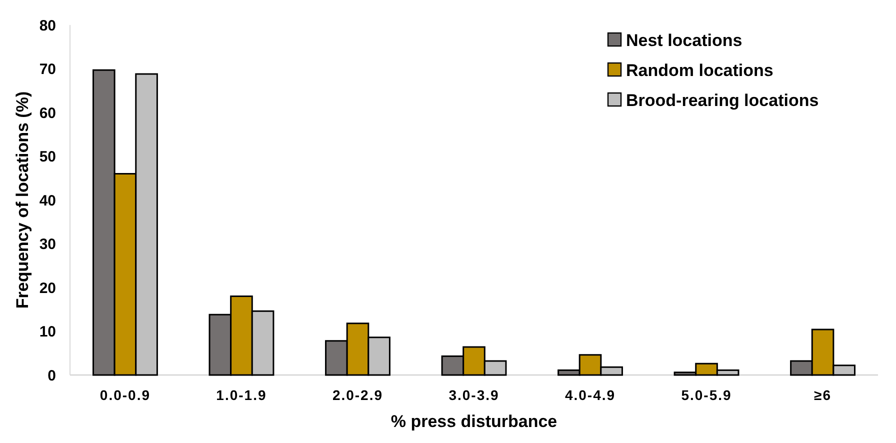 Image resolution: width=896 pixels, height=443 pixels. Describe the element at coordinates (474, 395) in the screenshot. I see `x-tick-label: 3.0-3.9` at that location.